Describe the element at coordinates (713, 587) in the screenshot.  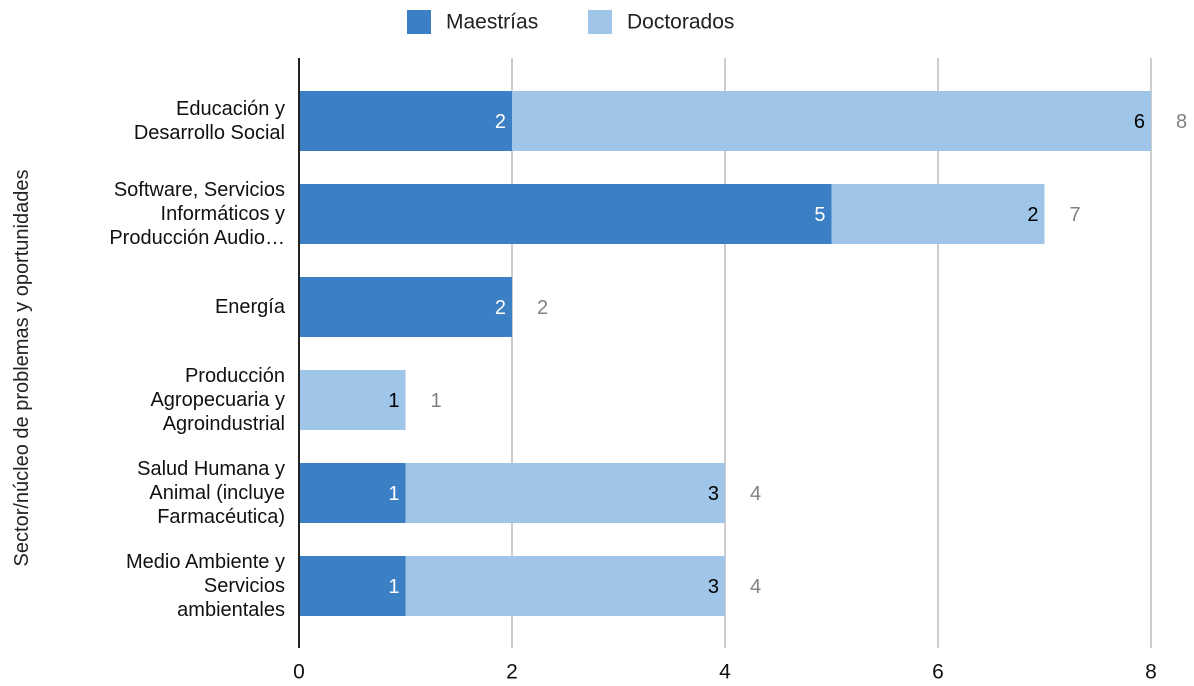
I see `data-label-6-2: 3` at that location.